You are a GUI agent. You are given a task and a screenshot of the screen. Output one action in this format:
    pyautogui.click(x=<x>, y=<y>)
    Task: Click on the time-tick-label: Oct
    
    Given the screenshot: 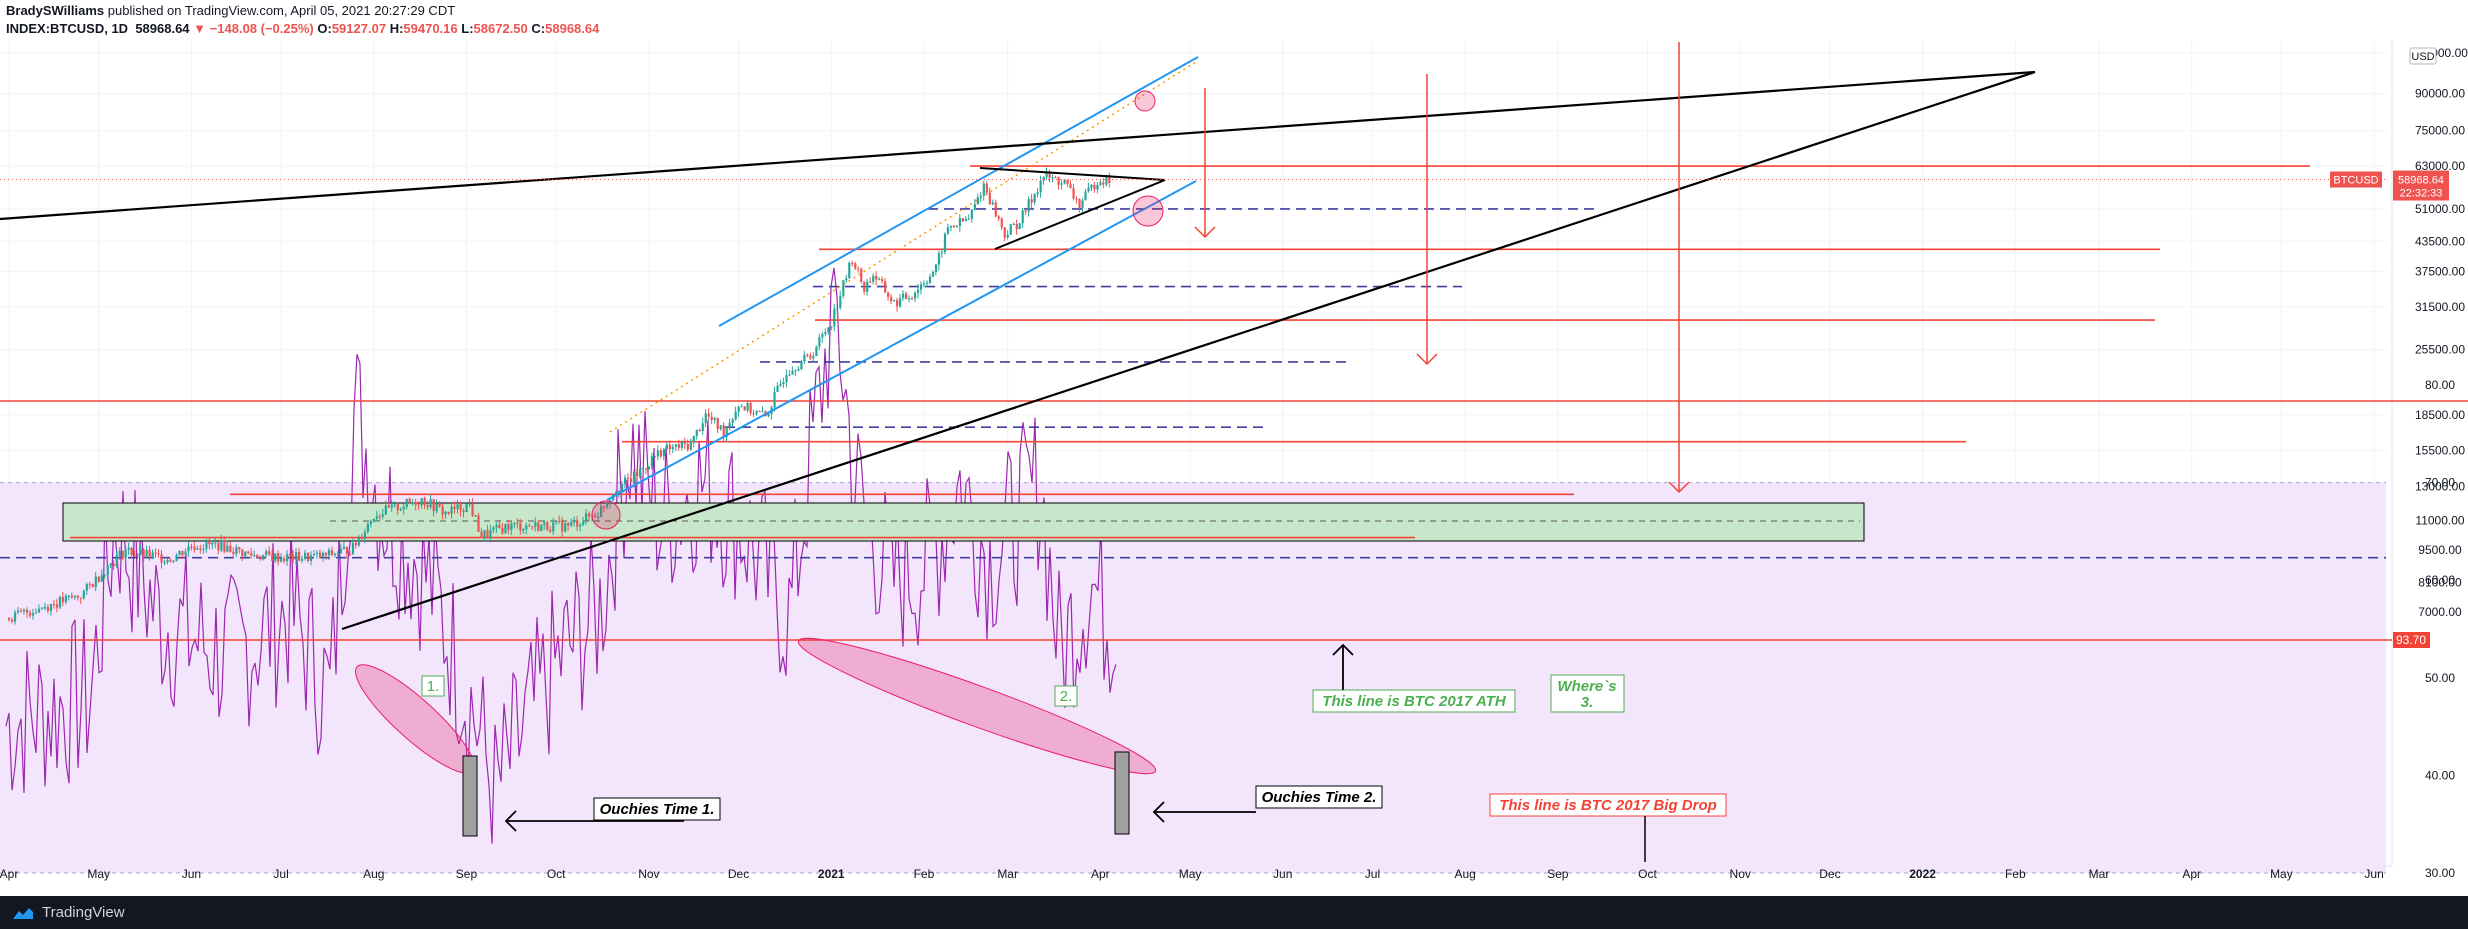 What is the action you would take?
    pyautogui.click(x=556, y=874)
    